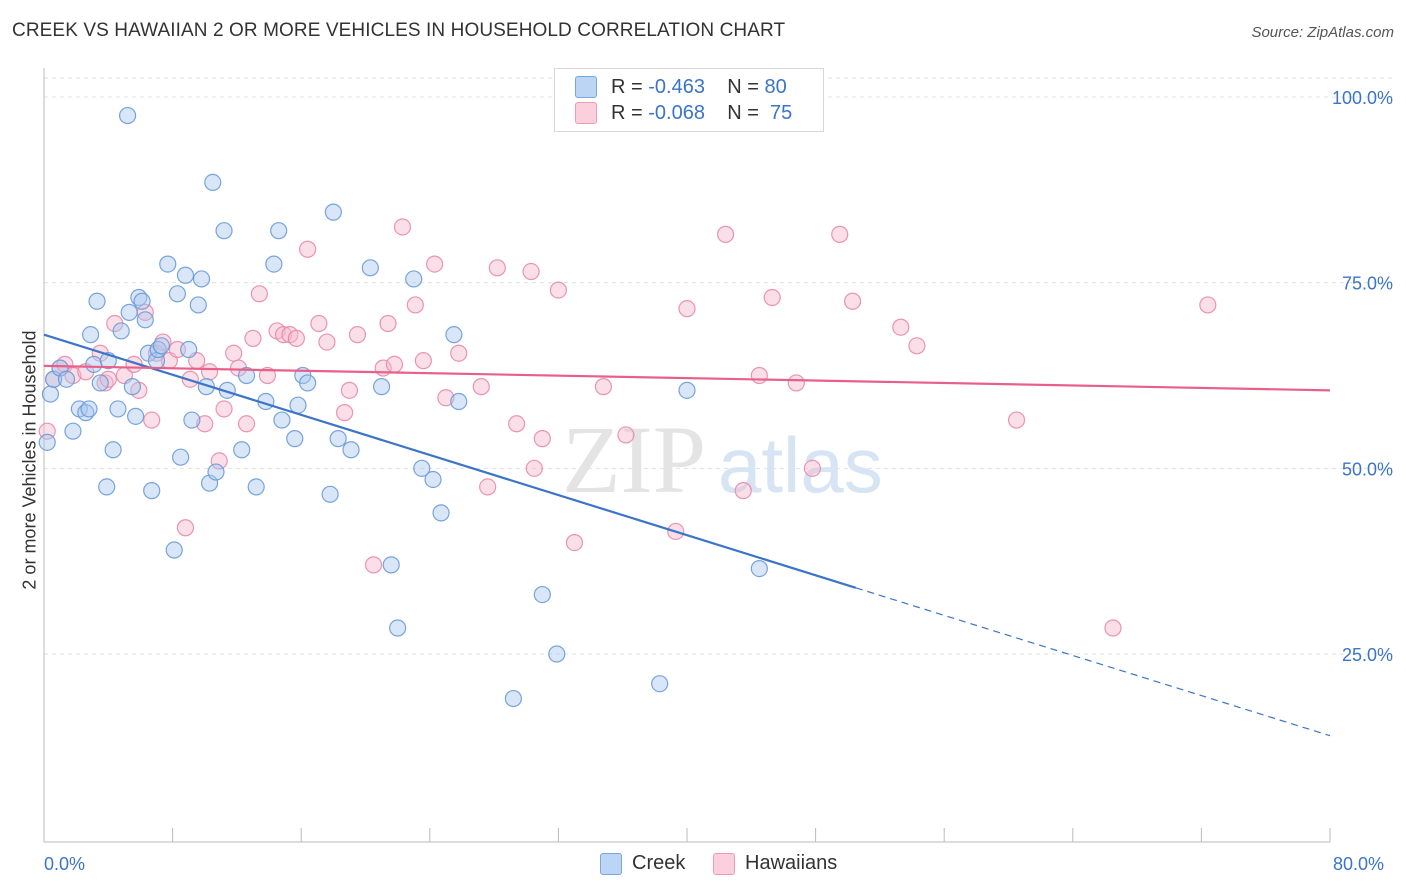 This screenshot has height=892, width=1406. I want to click on n-value: 80, so click(775, 86).